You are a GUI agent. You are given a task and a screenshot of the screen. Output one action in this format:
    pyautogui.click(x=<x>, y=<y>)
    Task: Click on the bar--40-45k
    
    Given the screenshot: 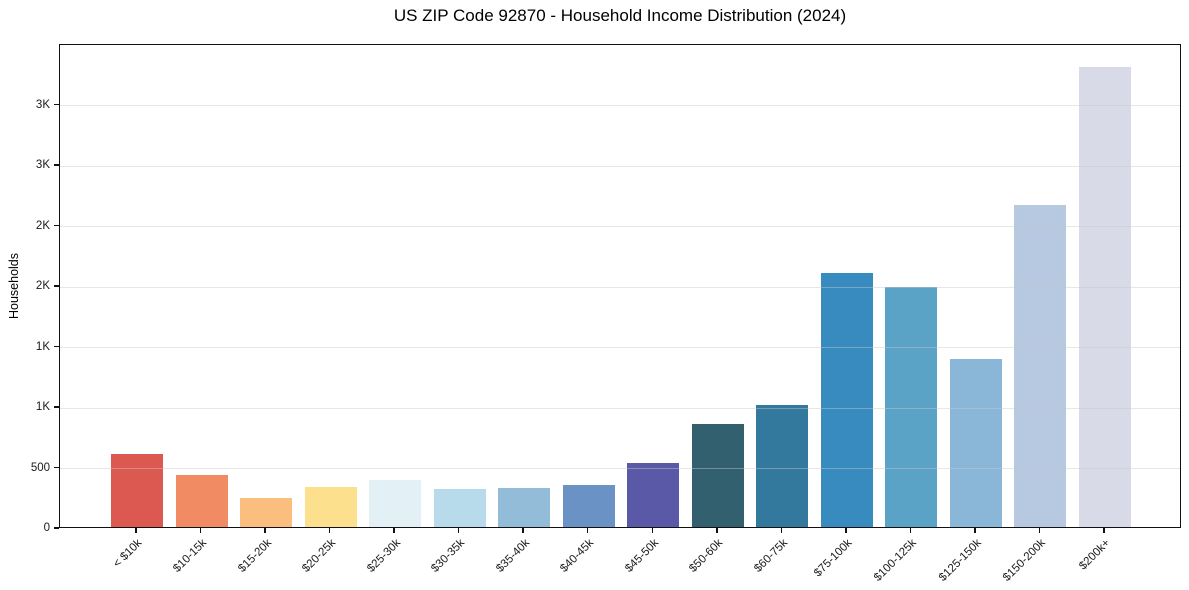 What is the action you would take?
    pyautogui.click(x=588, y=505)
    